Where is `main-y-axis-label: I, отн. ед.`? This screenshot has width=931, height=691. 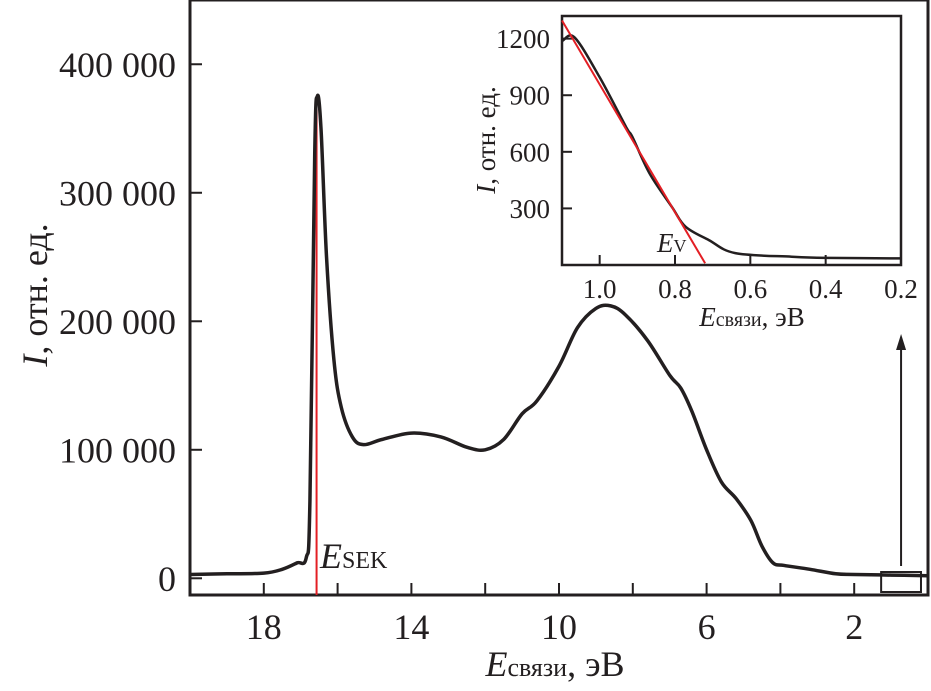 main-y-axis-label: I, отн. ед. is located at coordinates (35, 295).